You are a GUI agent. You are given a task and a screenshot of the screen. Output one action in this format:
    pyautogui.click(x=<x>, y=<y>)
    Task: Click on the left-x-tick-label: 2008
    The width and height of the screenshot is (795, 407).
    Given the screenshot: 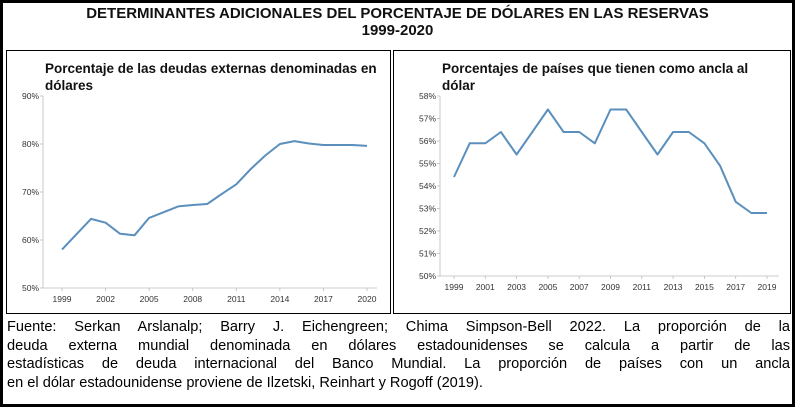 What is the action you would take?
    pyautogui.click(x=192, y=299)
    